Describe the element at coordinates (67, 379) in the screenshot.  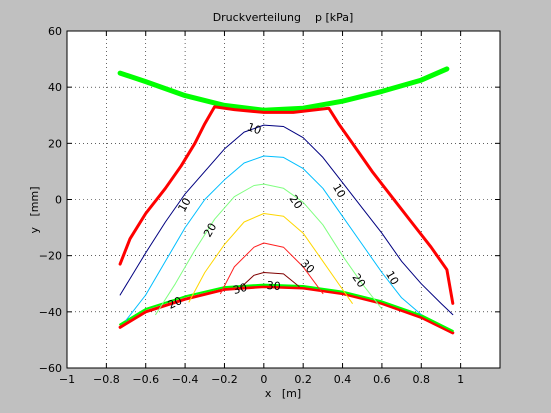
I see `x-tick-label: −1` at that location.